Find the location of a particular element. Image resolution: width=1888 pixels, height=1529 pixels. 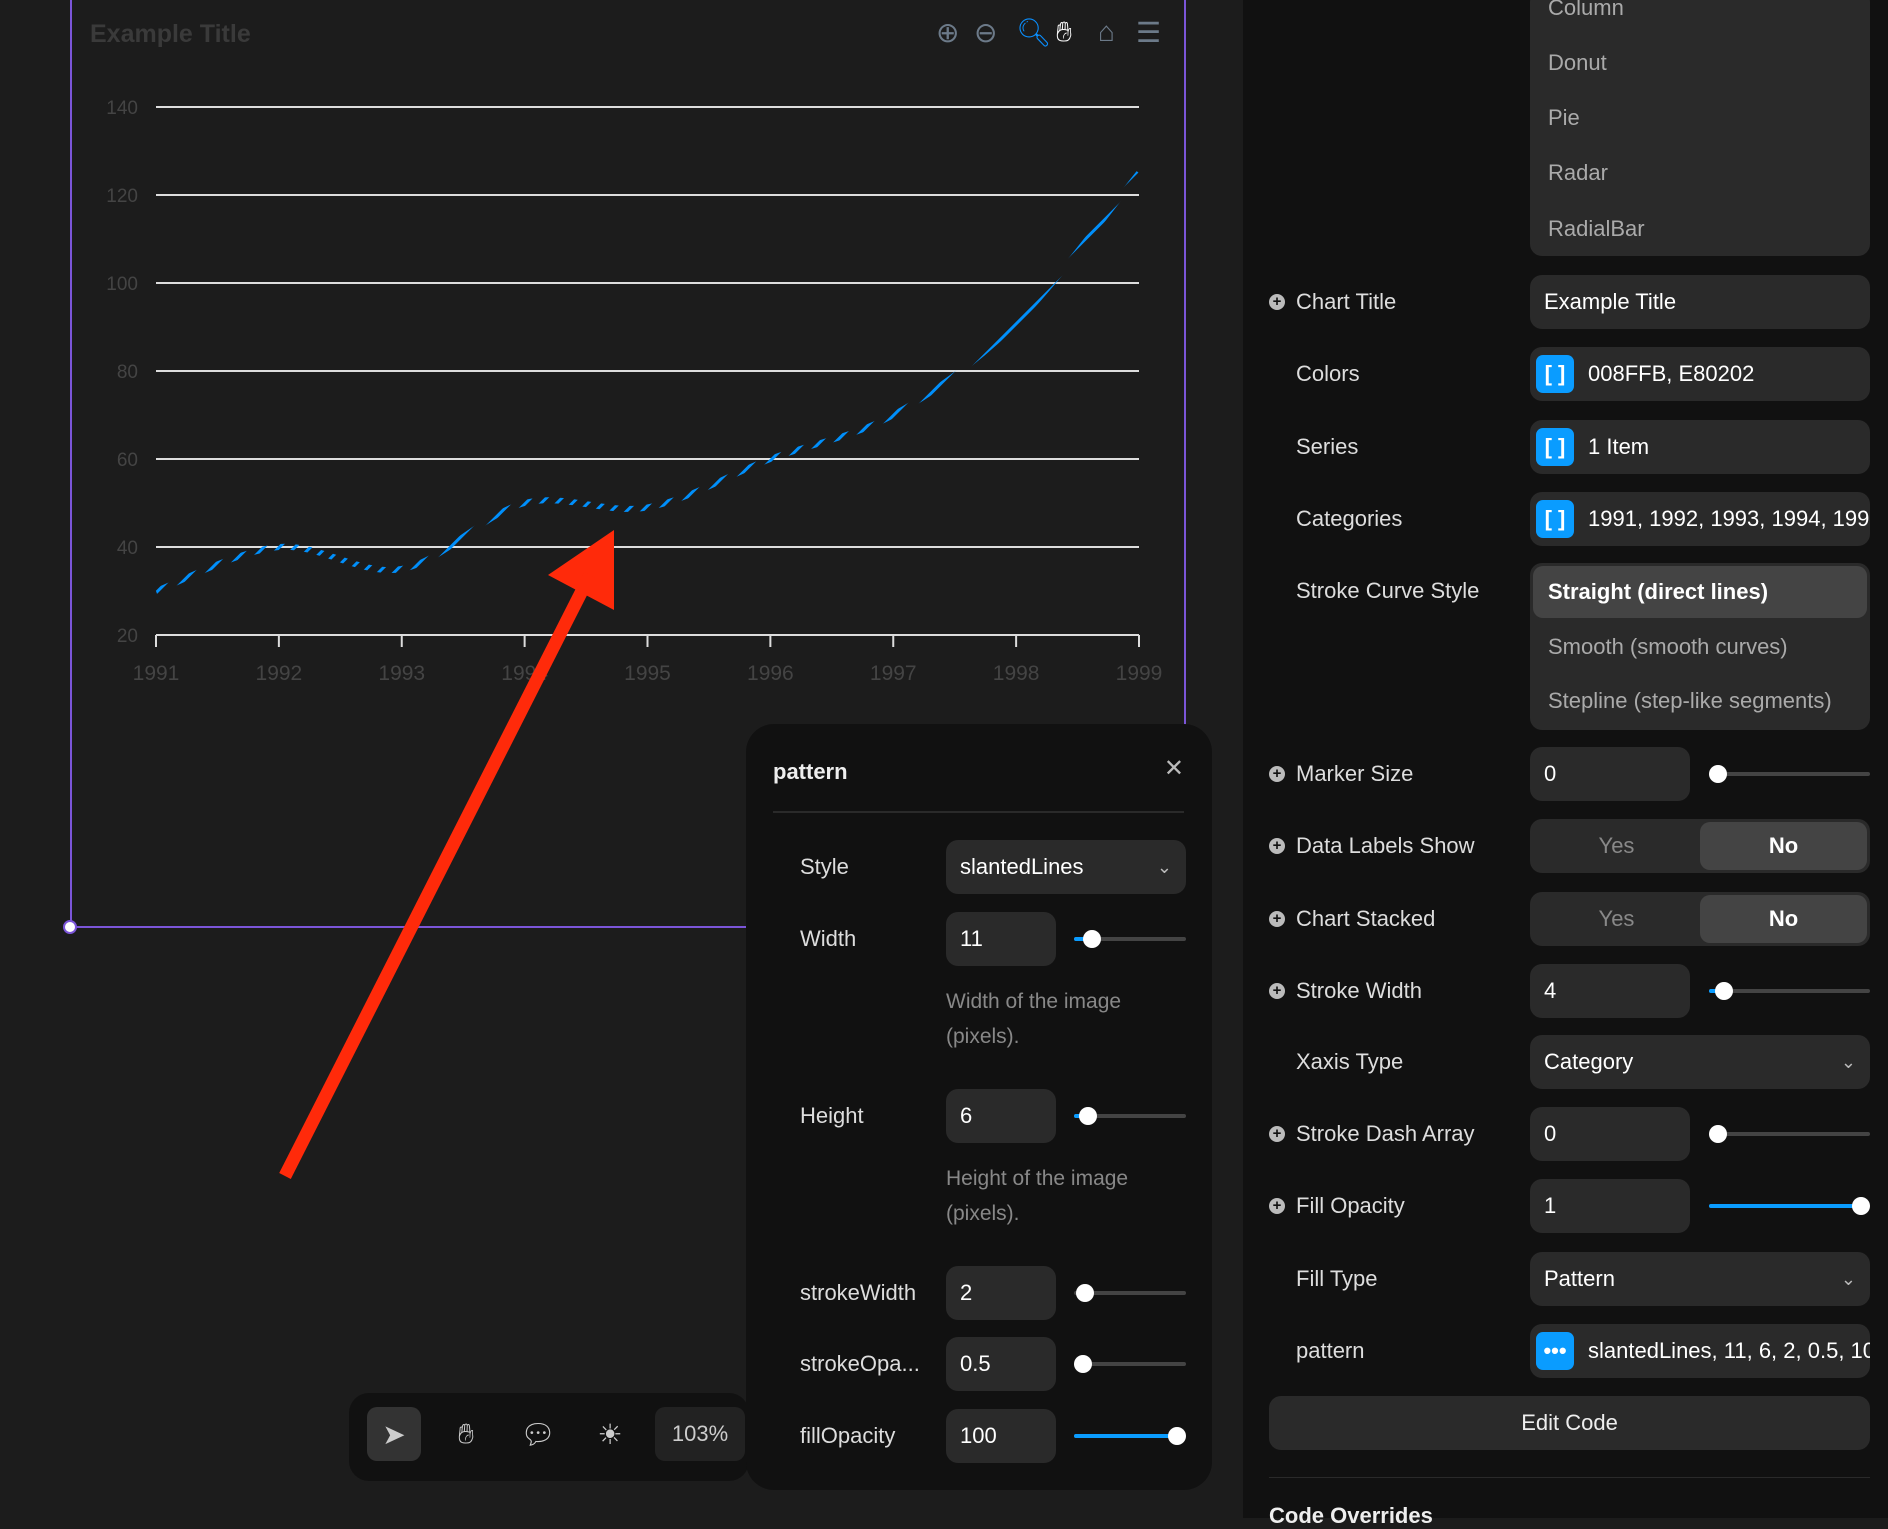

stroke-curve-label: Stroke Curve Style is located at coordinates (1388, 590).